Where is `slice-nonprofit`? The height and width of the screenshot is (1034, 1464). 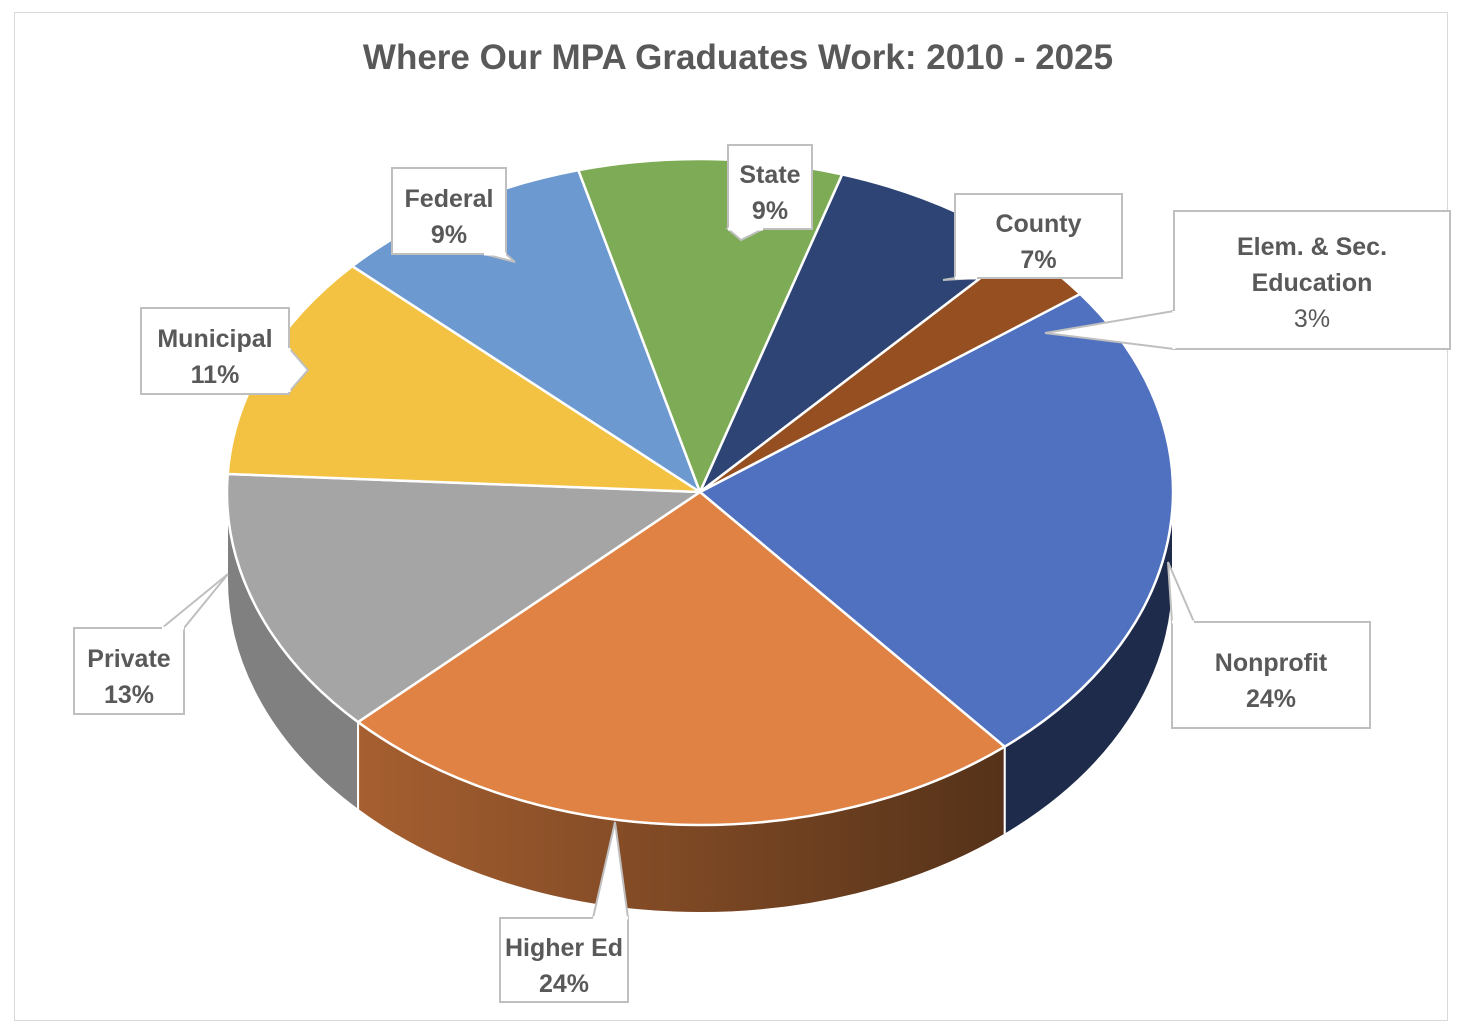 slice-nonprofit is located at coordinates (936, 520).